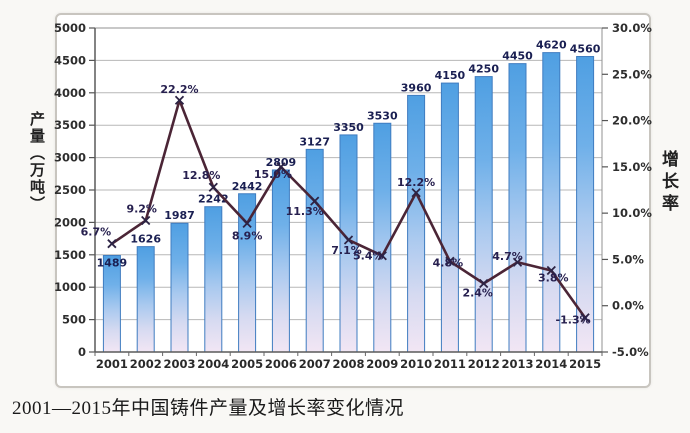 This screenshot has width=690, height=433. Describe the element at coordinates (70, 125) in the screenshot. I see `left-tick-label: 3500` at that location.